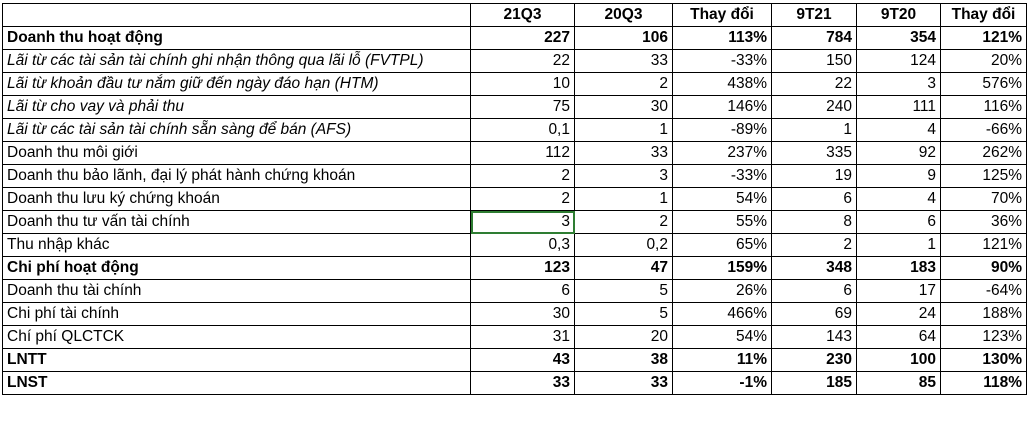 Image resolution: width=1032 pixels, height=434 pixels. Describe the element at coordinates (814, 337) in the screenshot. I see `value-cell: 143` at that location.